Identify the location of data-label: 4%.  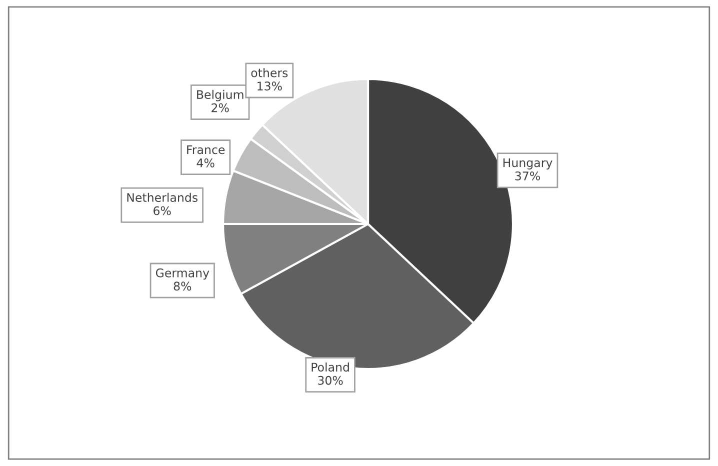
(205, 163).